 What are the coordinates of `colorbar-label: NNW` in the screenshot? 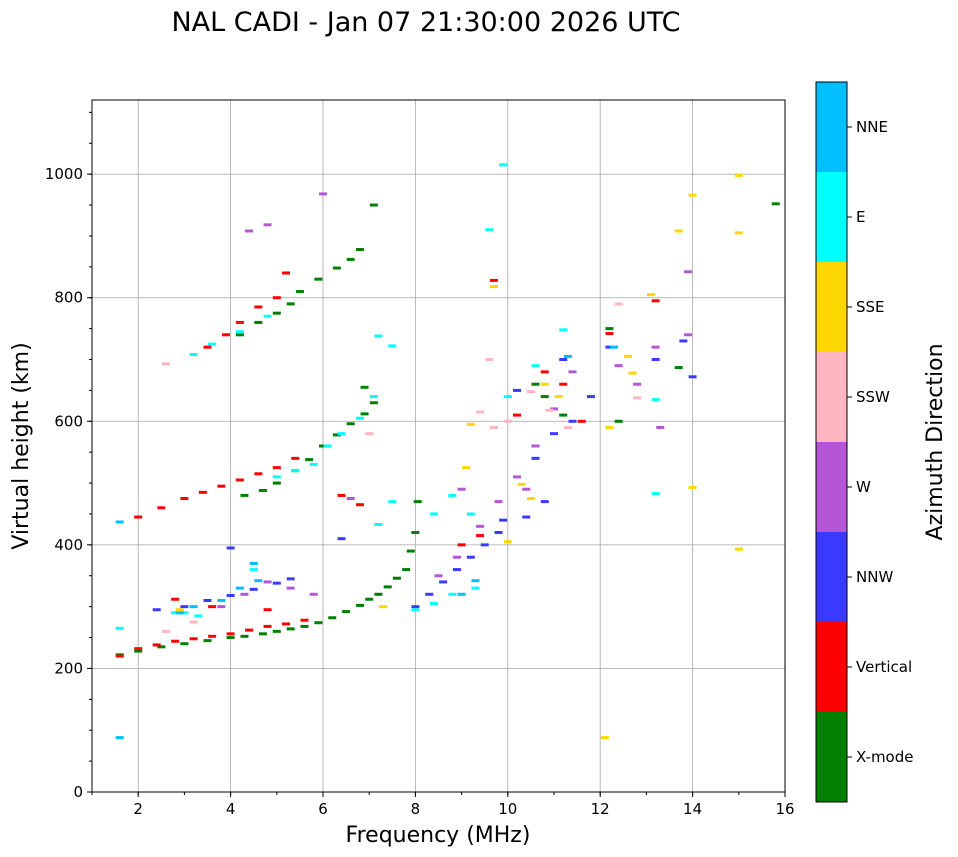 It's located at (874, 577).